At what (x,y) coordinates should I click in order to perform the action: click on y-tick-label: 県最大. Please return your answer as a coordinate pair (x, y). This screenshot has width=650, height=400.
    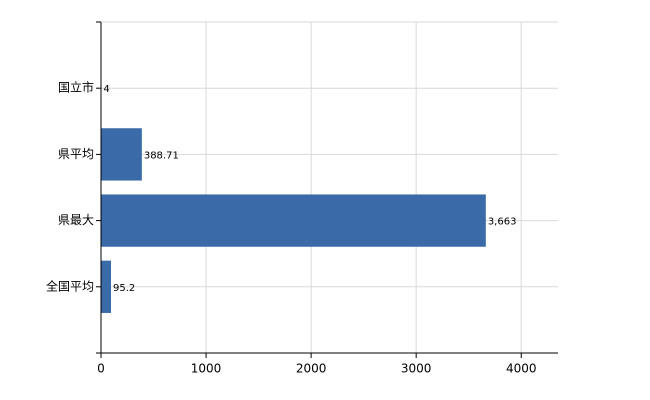
    Looking at the image, I should click on (76, 220).